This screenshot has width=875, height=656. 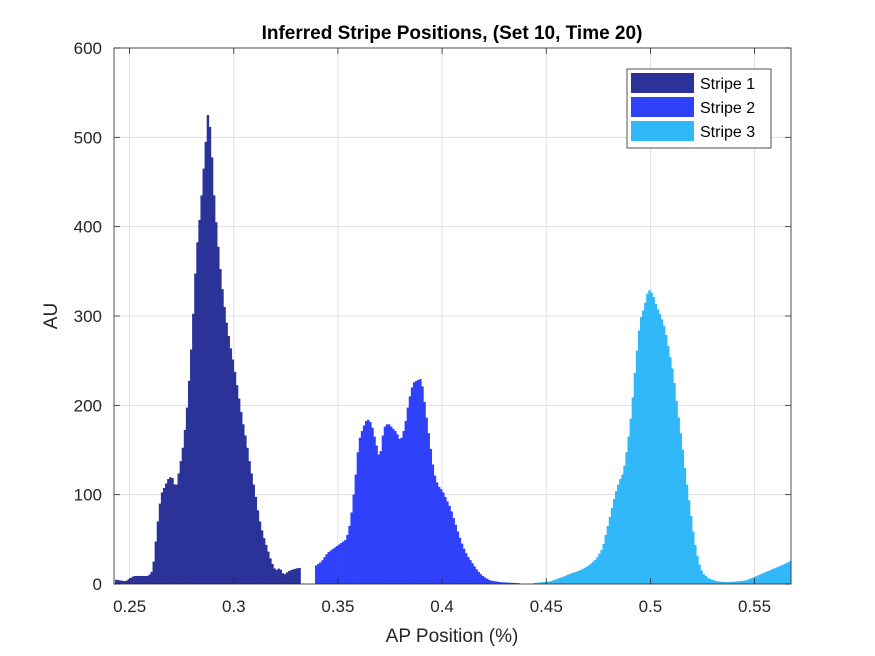 What do you see at coordinates (88, 405) in the screenshot?
I see `y-tick-label: 200` at bounding box center [88, 405].